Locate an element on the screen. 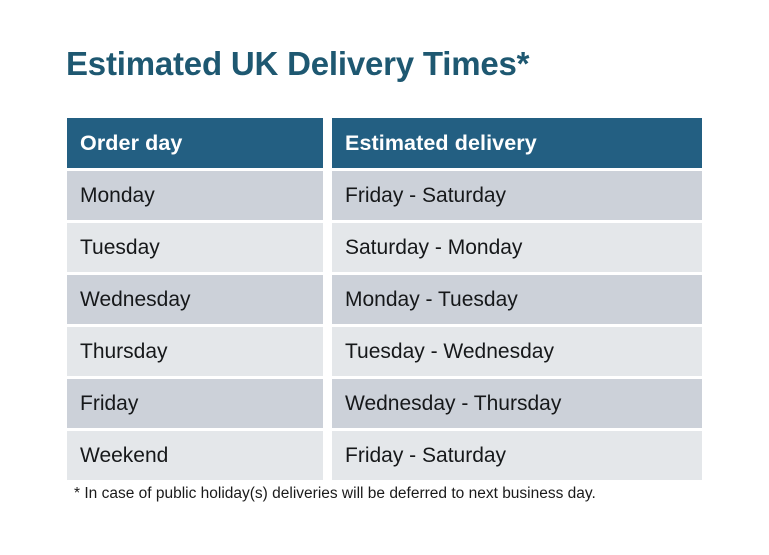  table-row: Wednesday Monday - Tuesday is located at coordinates (384, 299).